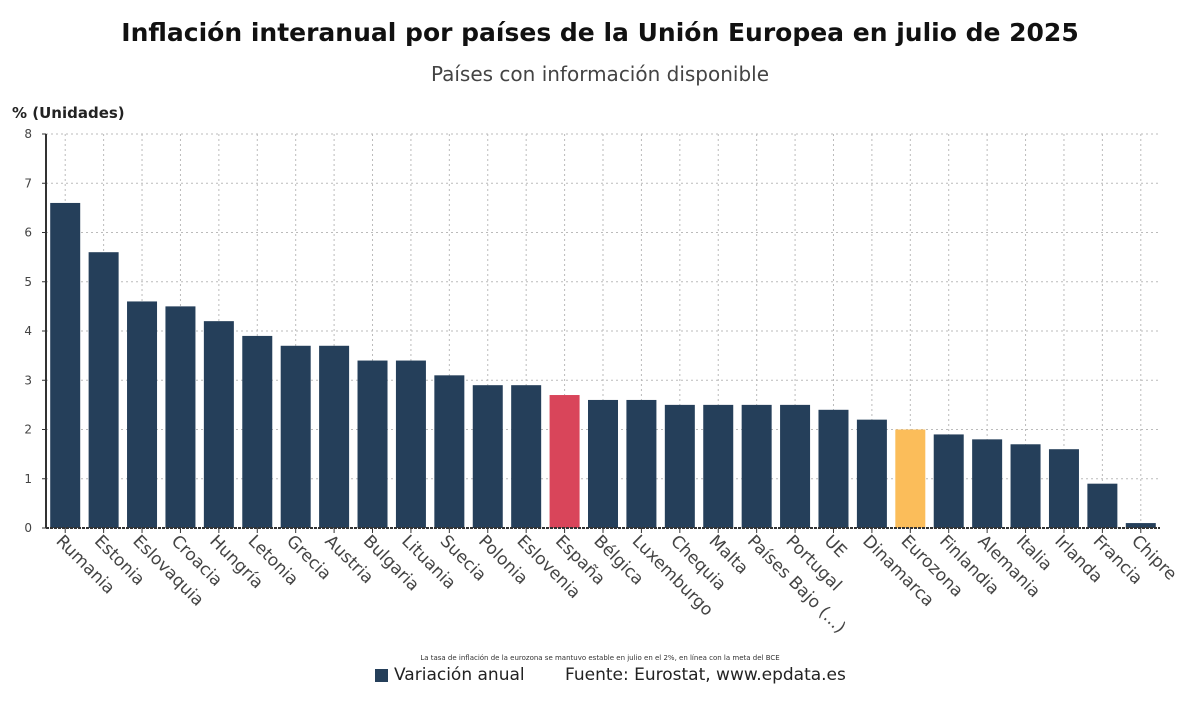  What do you see at coordinates (564, 461) in the screenshot?
I see `bar-espa-a` at bounding box center [564, 461].